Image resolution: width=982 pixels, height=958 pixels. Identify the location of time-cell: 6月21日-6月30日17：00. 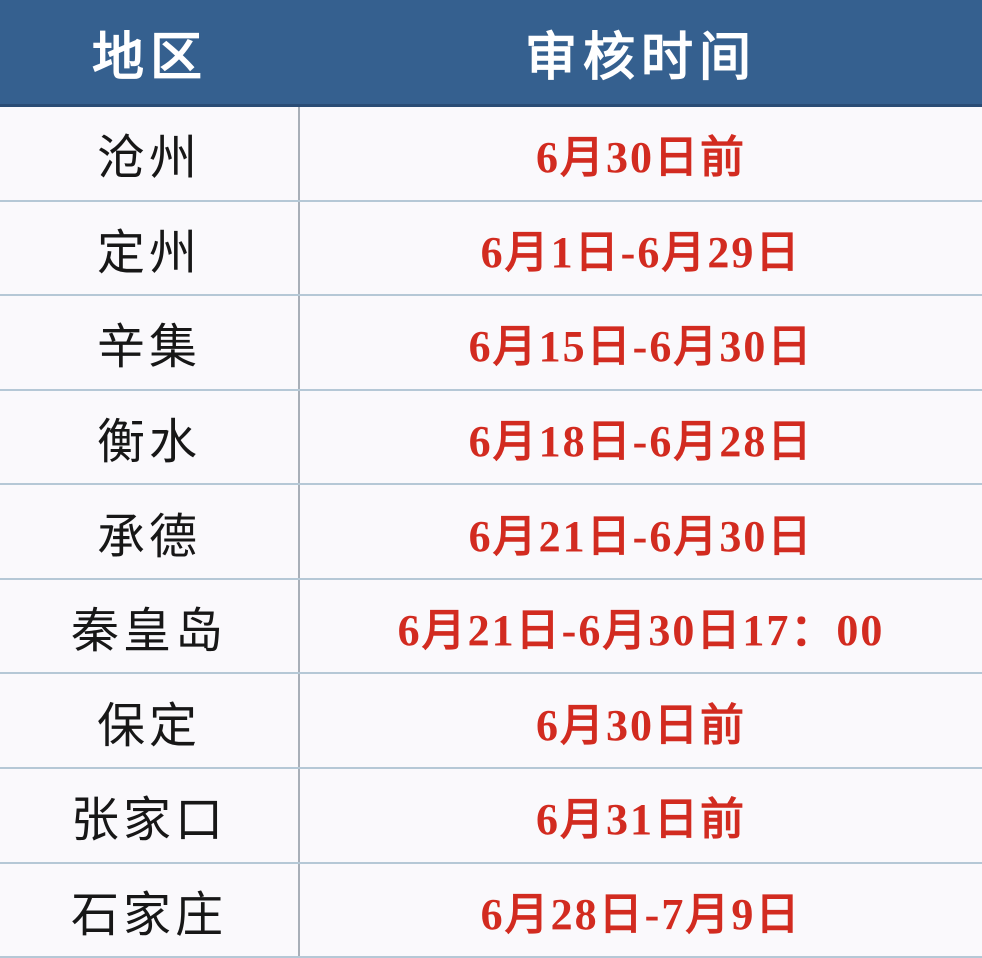
(641, 631).